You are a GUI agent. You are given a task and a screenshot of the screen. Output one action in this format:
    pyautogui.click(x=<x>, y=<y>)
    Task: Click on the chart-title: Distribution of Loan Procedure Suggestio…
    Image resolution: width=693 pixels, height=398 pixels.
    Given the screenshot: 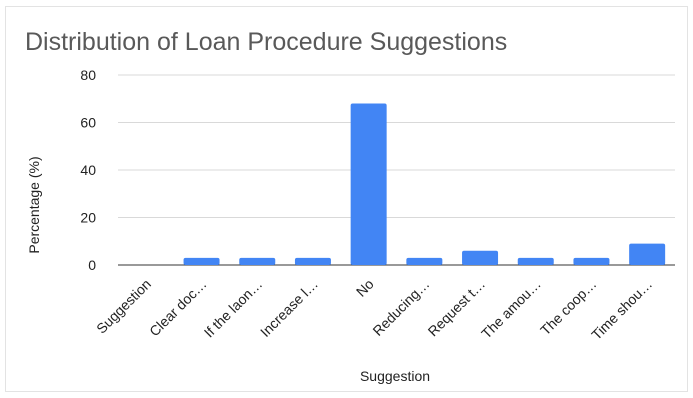 What is the action you would take?
    pyautogui.click(x=266, y=42)
    